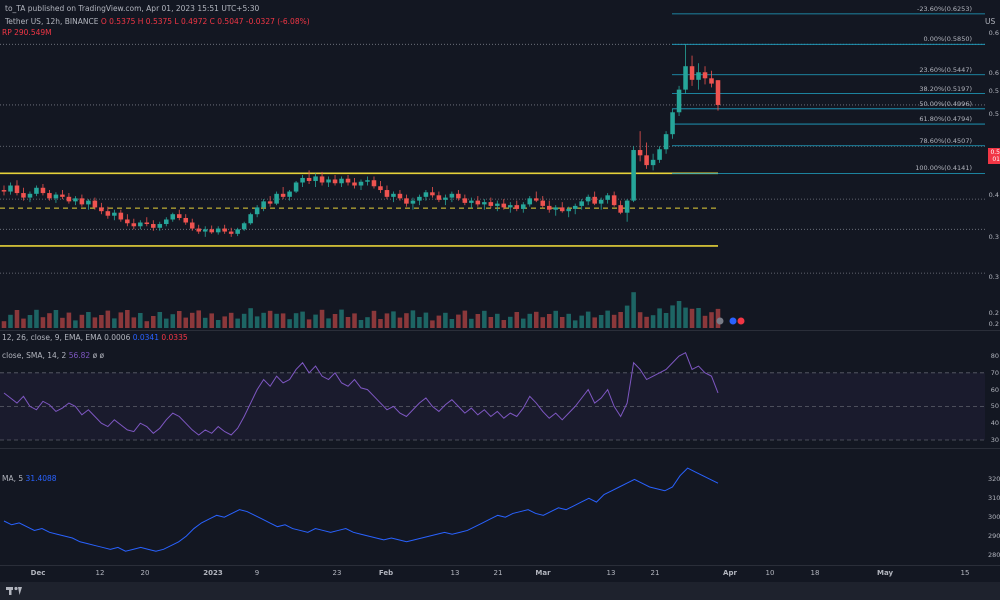 The height and width of the screenshot is (600, 1000). Describe the element at coordinates (994, 372) in the screenshot. I see `rsi-axis-tick: 70` at that location.